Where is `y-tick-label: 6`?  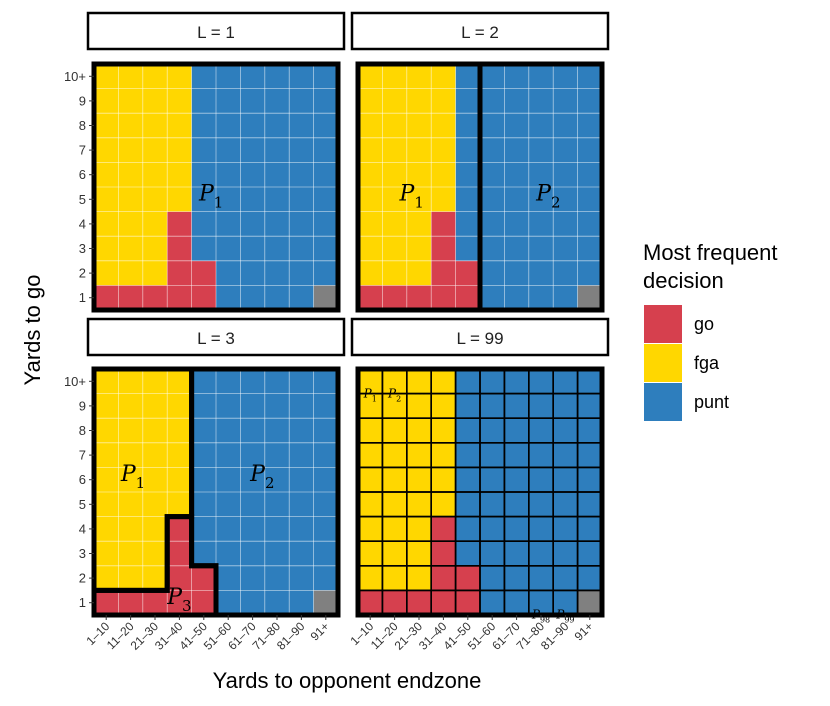
y-tick-label: 6 is located at coordinates (82, 479).